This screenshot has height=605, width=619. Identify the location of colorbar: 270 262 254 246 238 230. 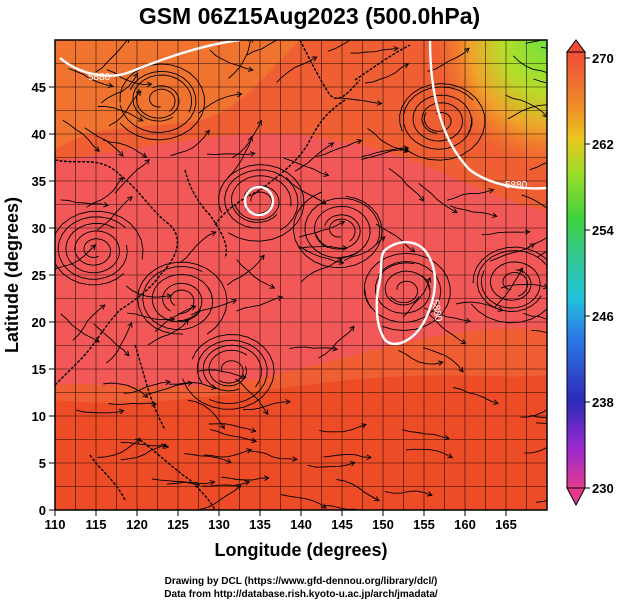
(590, 273).